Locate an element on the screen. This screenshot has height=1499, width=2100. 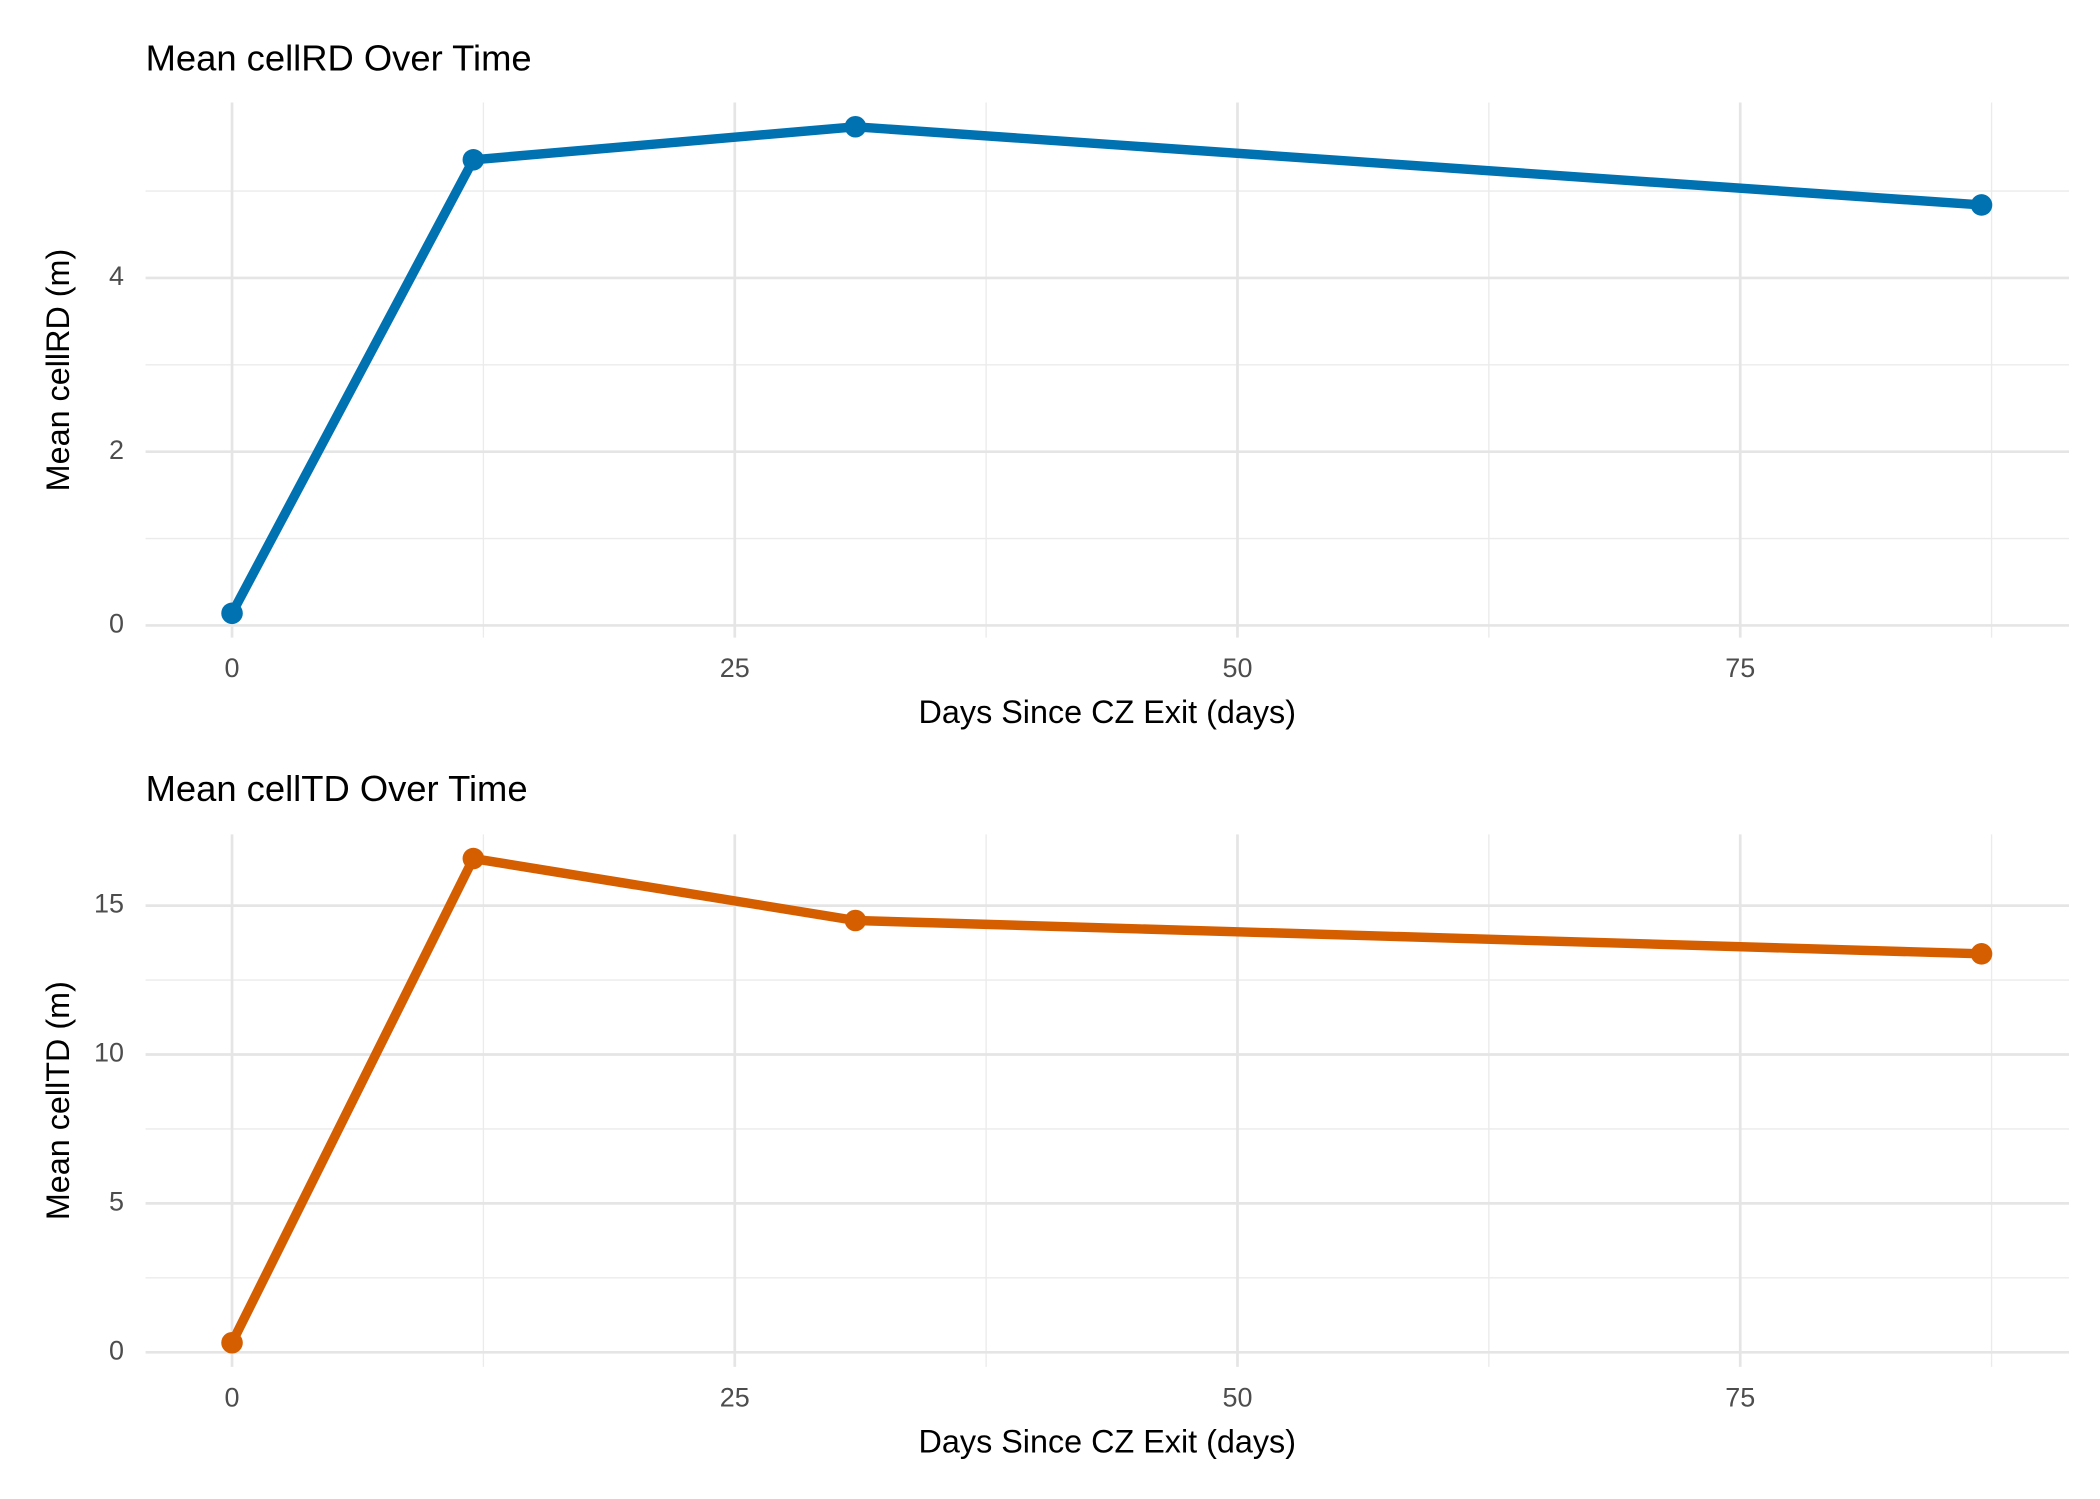
y-axis-title: Mean cellTD (m) is located at coordinates (58, 1100).